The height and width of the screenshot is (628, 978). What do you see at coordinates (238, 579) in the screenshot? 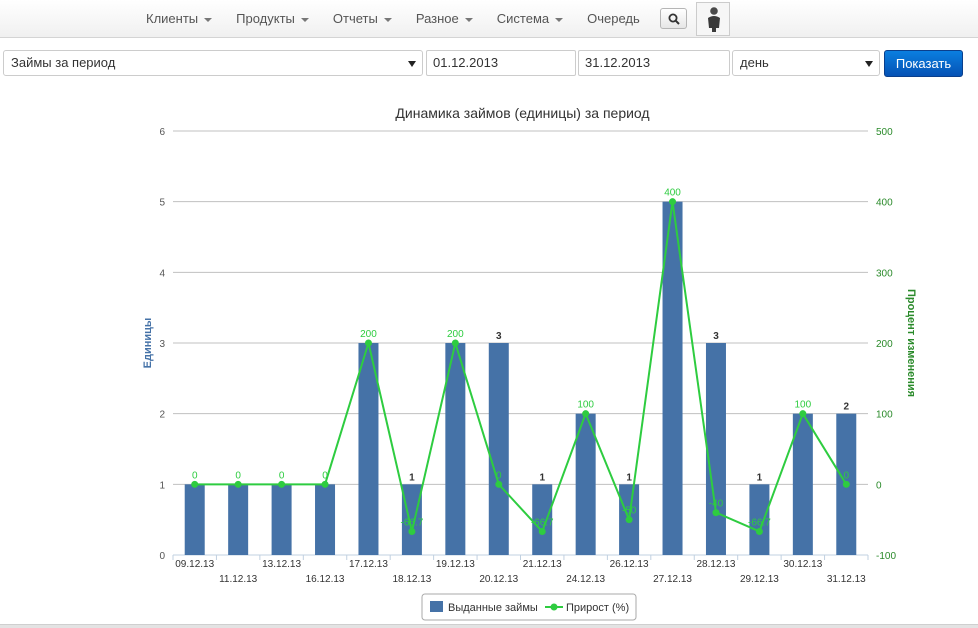
I see `x-axis-tick-label: 11.12.13` at bounding box center [238, 579].